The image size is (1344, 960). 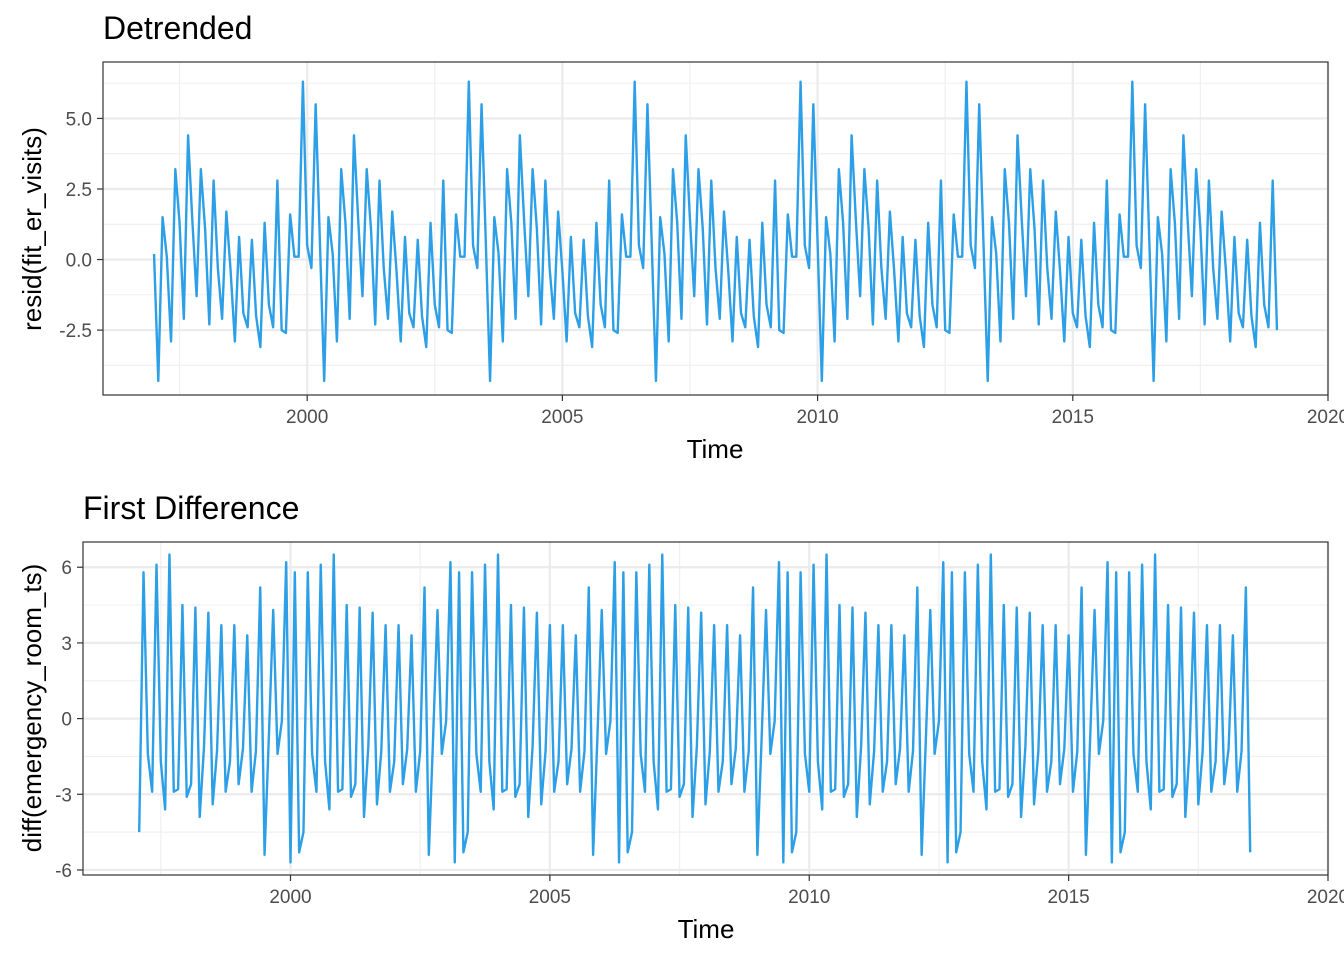 I want to click on first-difference-xlabel: Time, so click(x=706, y=929).